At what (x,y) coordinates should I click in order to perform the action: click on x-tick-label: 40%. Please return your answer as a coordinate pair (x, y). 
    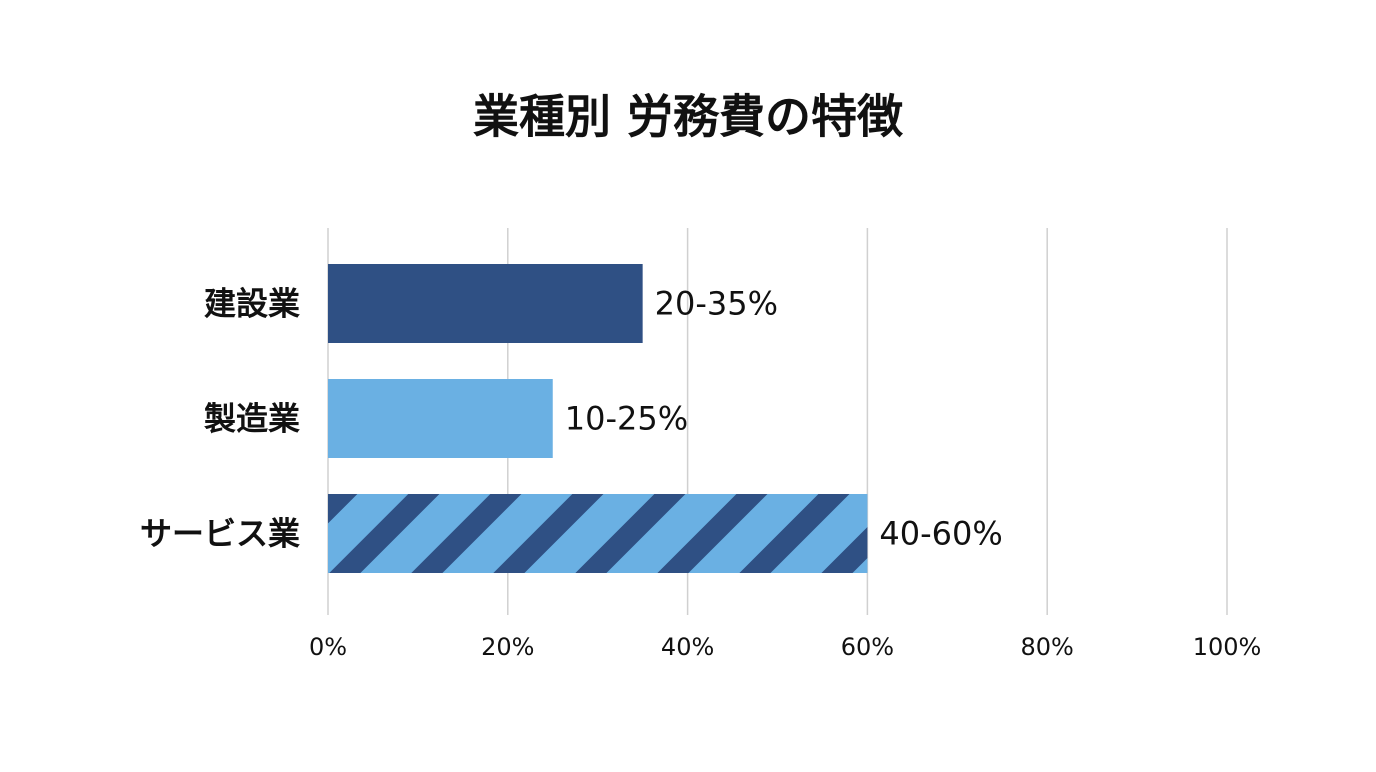
    Looking at the image, I should click on (687, 647).